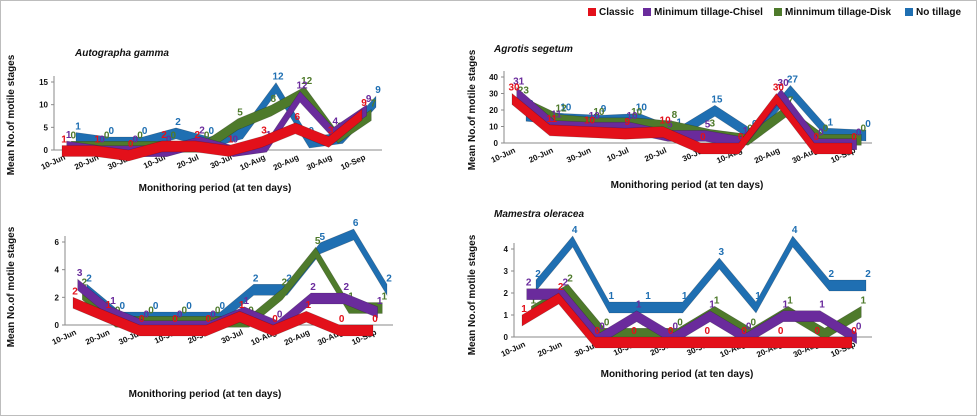 The height and width of the screenshot is (416, 977). What do you see at coordinates (493, 110) in the screenshot?
I see `y-tick-label: 20` at bounding box center [493, 110].